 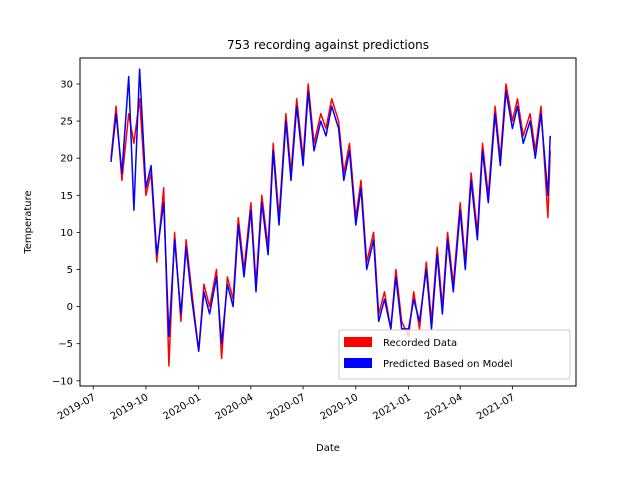 I want to click on y-tick-label: 10, so click(x=66, y=233).